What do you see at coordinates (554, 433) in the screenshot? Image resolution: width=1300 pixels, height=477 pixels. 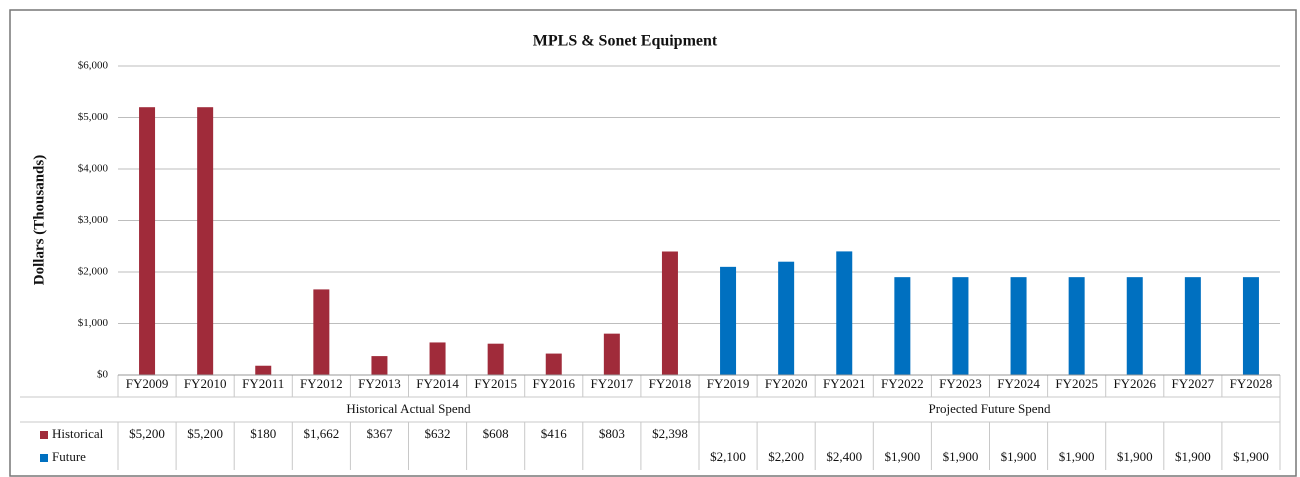 I see `data-label: $416` at bounding box center [554, 433].